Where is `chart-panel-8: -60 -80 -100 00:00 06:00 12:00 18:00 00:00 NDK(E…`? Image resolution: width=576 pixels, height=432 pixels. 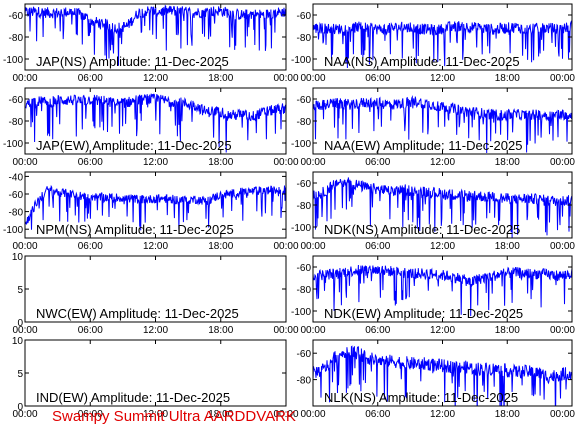 chart-panel-8: -60 -80 -100 00:00 06:00 12:00 18:00 00:00 NDK(E… is located at coordinates (433, 295).